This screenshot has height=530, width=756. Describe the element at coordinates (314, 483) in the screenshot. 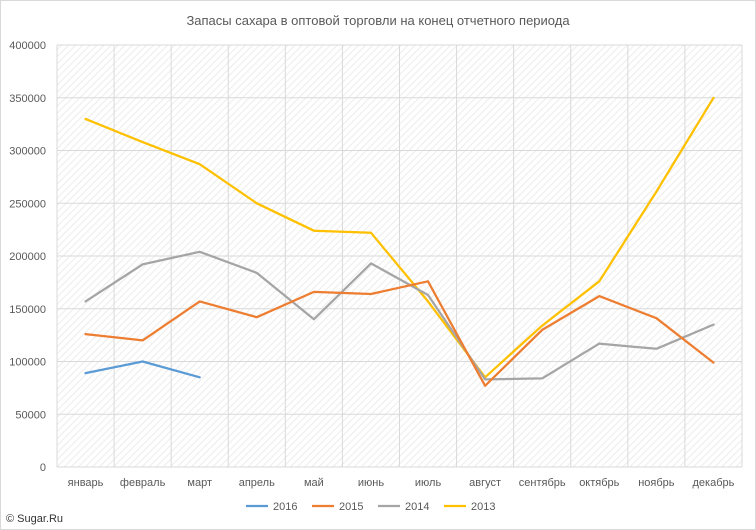

I see `x-tick-label: май` at that location.